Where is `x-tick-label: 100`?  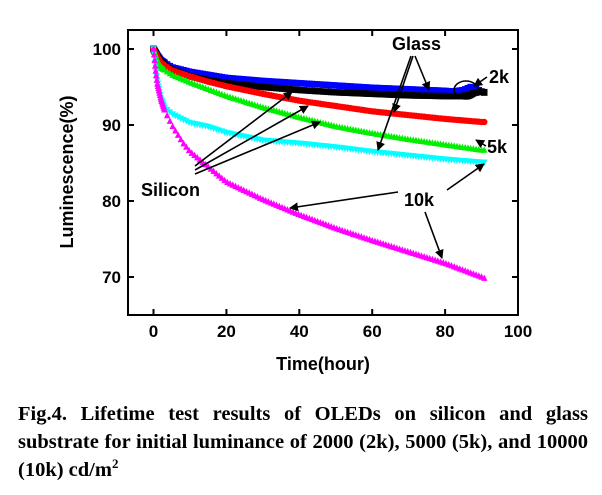 x-tick-label: 100 is located at coordinates (518, 331).